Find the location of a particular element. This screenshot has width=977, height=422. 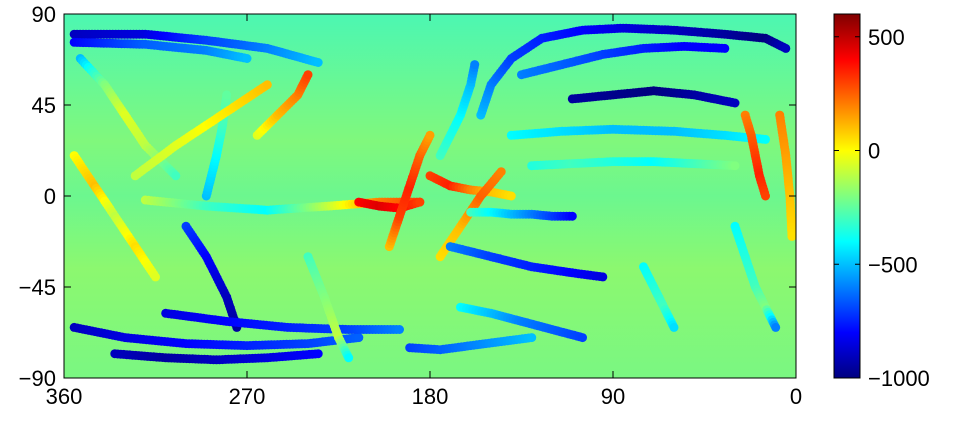

colorbar-axis: 500 0 −500 −1000 is located at coordinates (882, 208).